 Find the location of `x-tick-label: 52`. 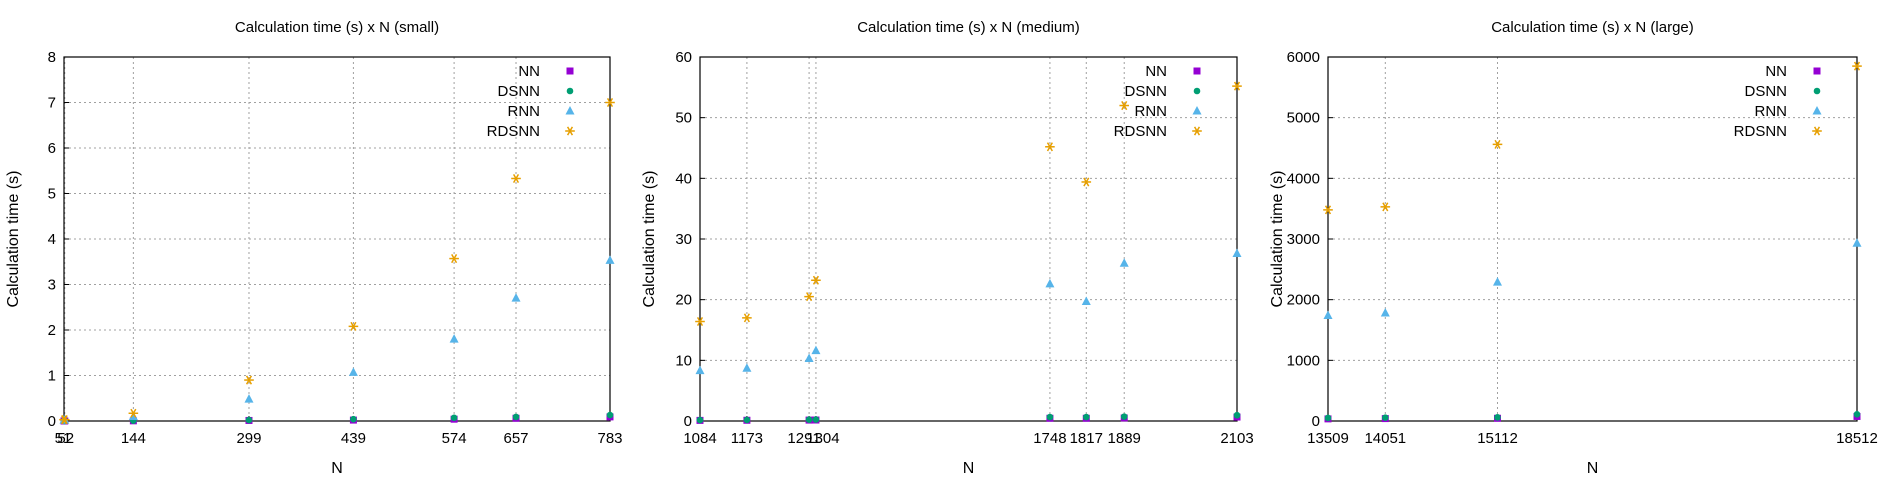

x-tick-label: 52 is located at coordinates (65, 438).